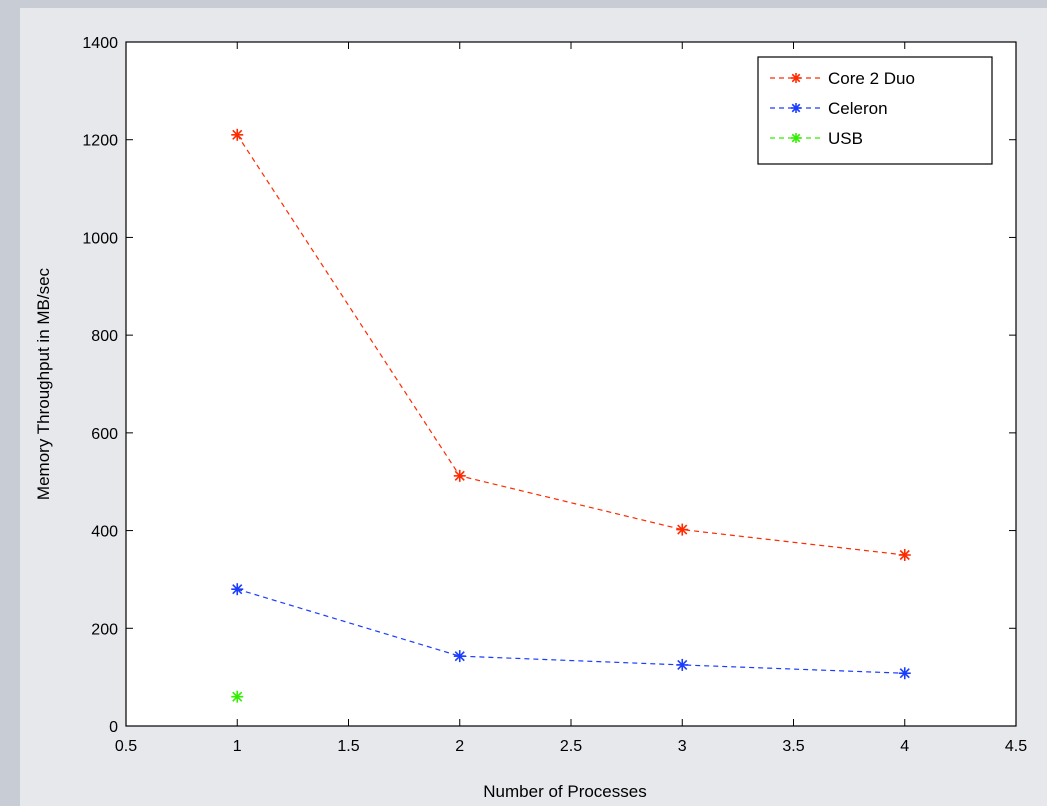 The height and width of the screenshot is (806, 1047). Describe the element at coordinates (104, 336) in the screenshot. I see `y-tick-label: 800` at that location.